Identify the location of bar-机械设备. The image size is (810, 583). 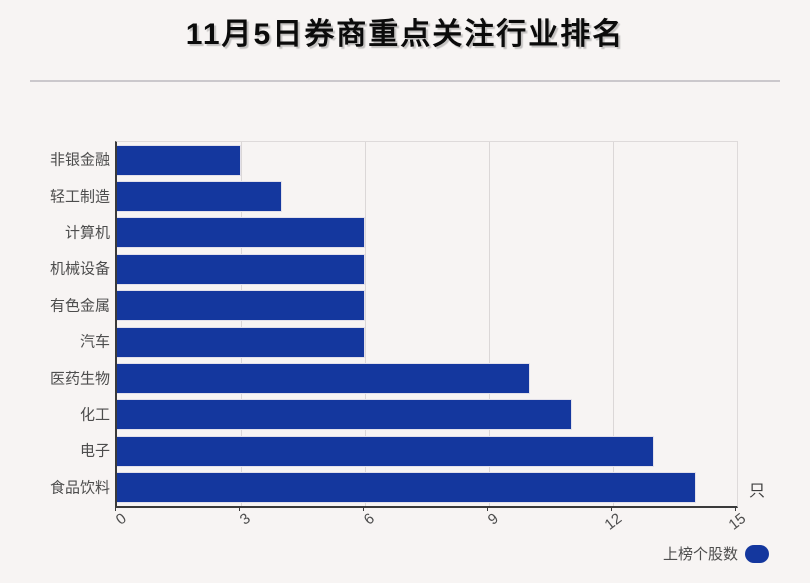
(241, 269).